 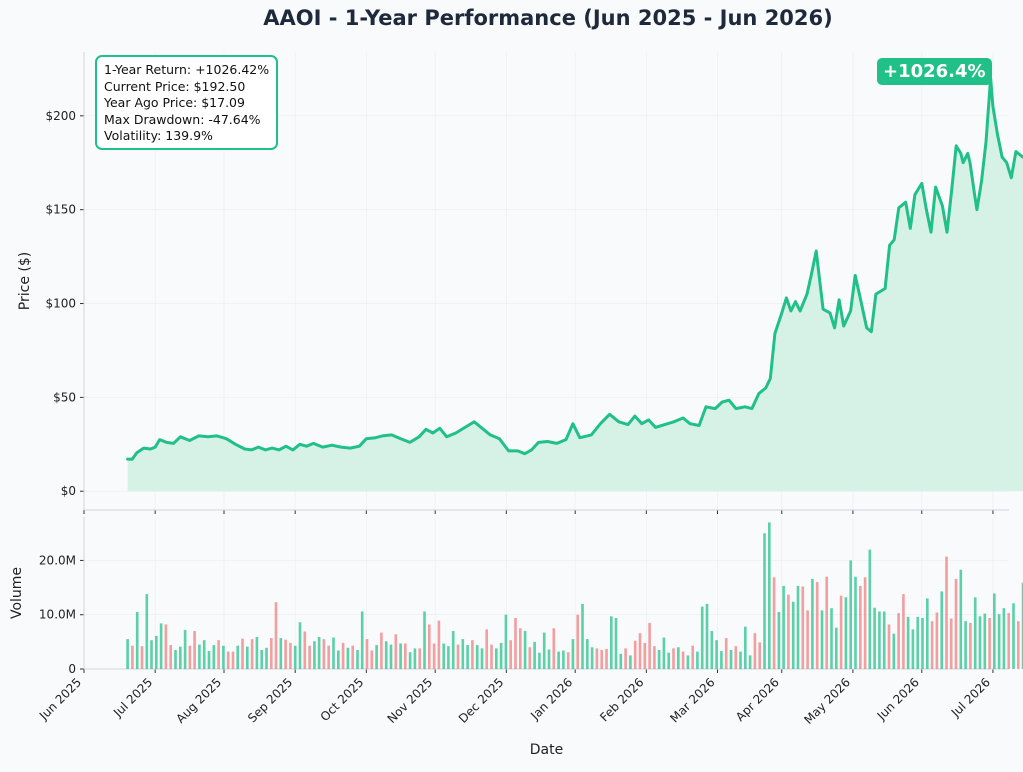 What do you see at coordinates (68, 491) in the screenshot?
I see `price-y-tick-label: $0` at bounding box center [68, 491].